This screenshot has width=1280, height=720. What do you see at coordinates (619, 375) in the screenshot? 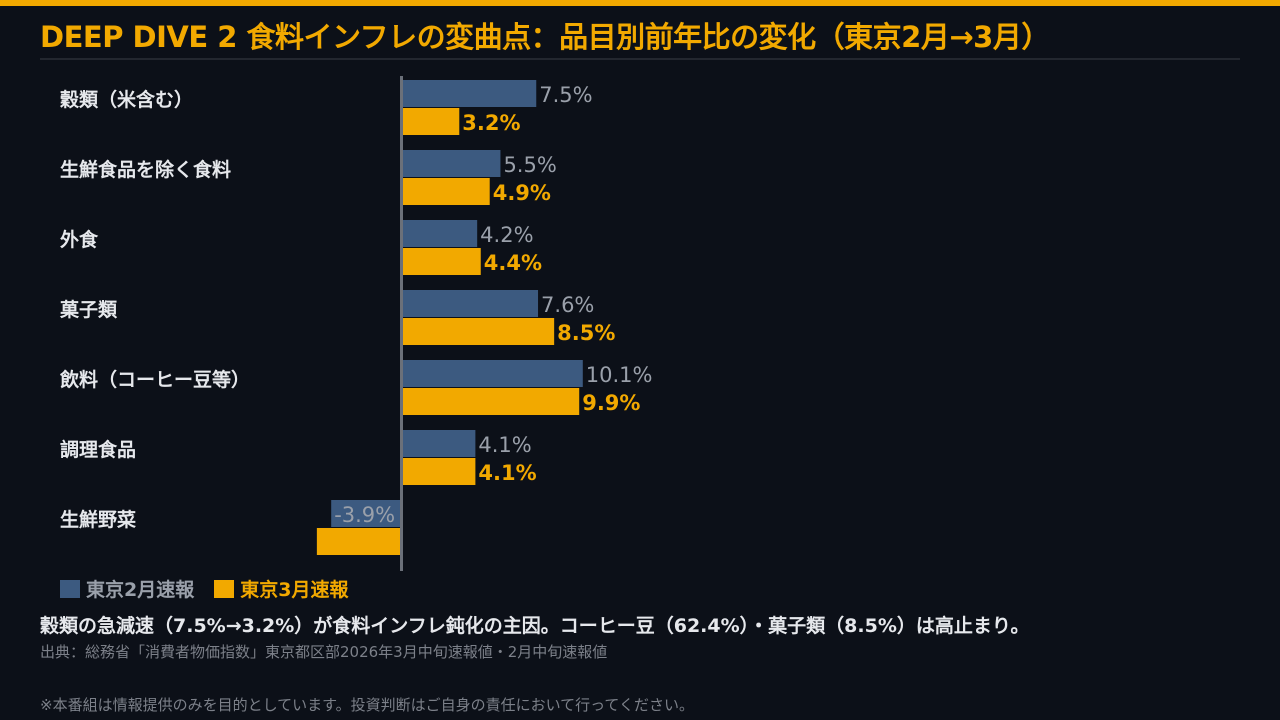
I see `data-label: 10.1%` at bounding box center [619, 375].